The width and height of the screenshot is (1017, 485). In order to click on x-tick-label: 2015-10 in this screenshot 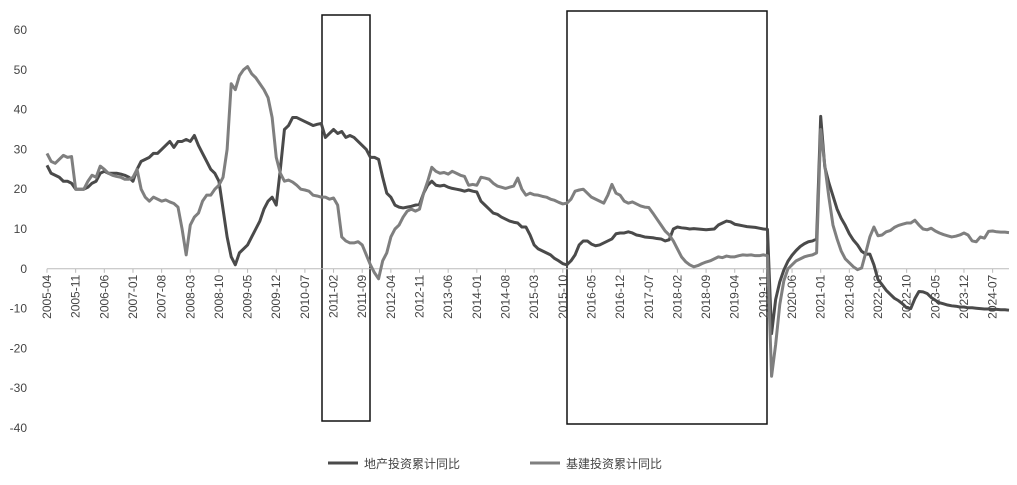, I will do `click(563, 296)`.